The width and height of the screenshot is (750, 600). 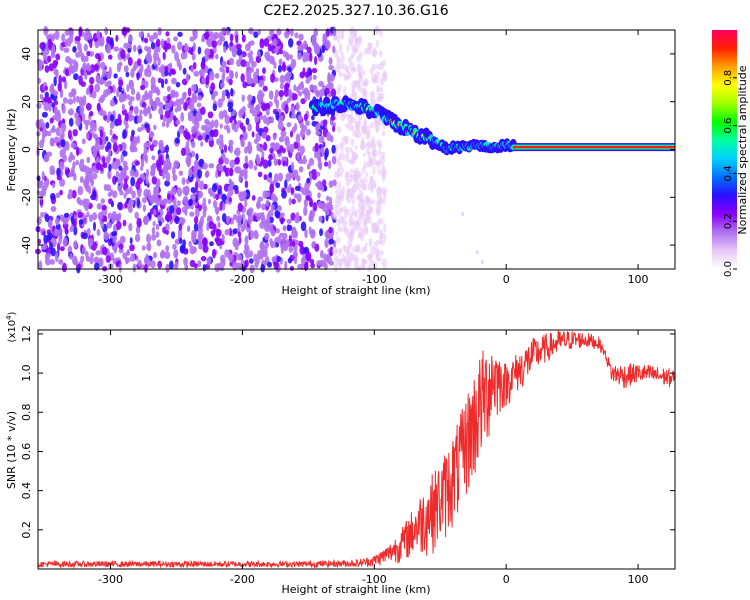 I want to click on y-tick-label: 1.2, so click(x=26, y=334).